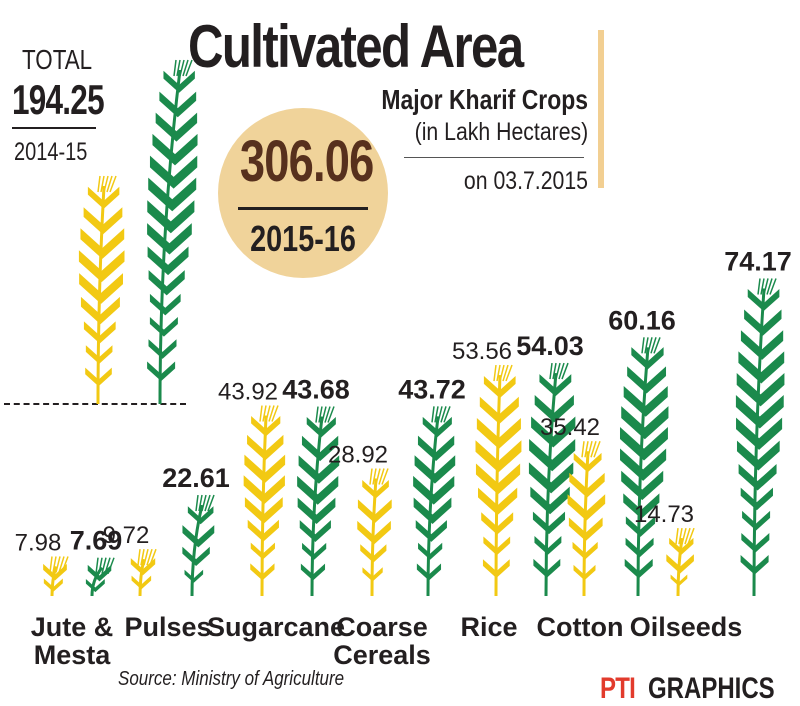  Describe the element at coordinates (618, 688) in the screenshot. I see `pti-logo: PTI` at that location.